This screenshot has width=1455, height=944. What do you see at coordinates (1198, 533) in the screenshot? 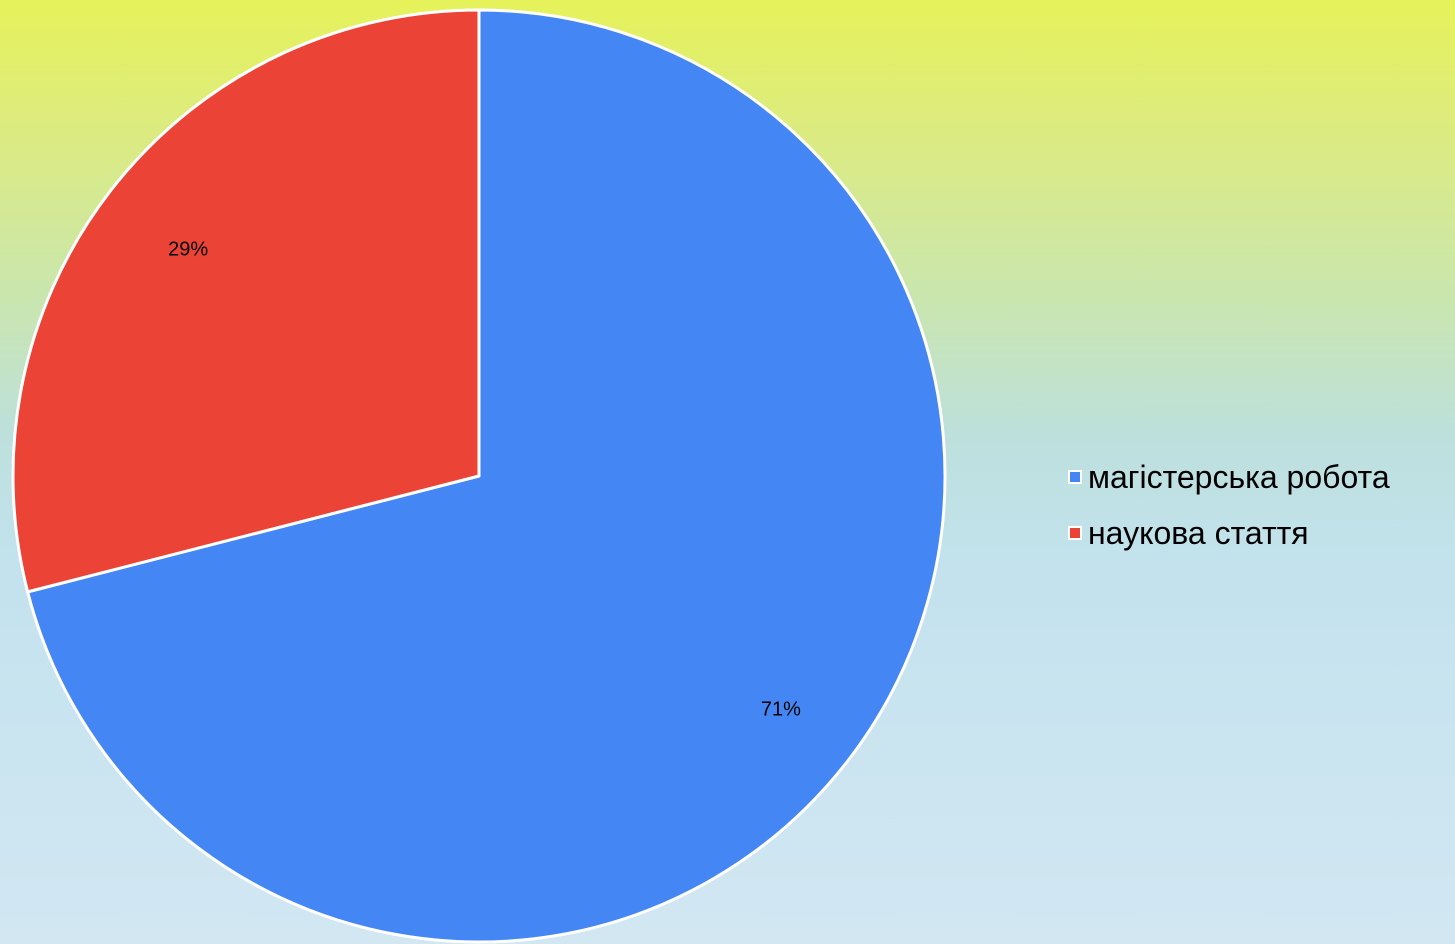
I see `legend-label-scientific-article: наукова стаття` at bounding box center [1198, 533].